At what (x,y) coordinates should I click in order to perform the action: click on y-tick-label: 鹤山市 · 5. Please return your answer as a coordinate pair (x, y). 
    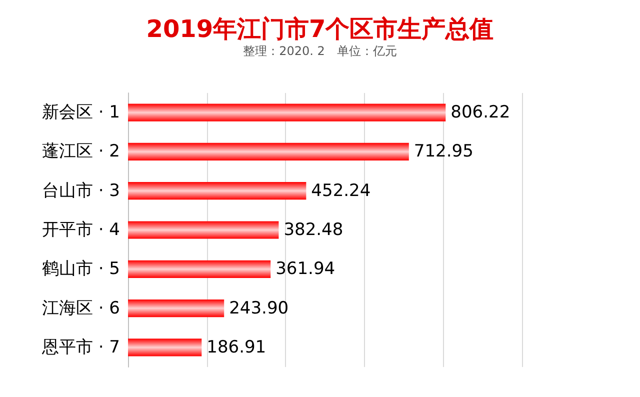
    Looking at the image, I should click on (81, 269).